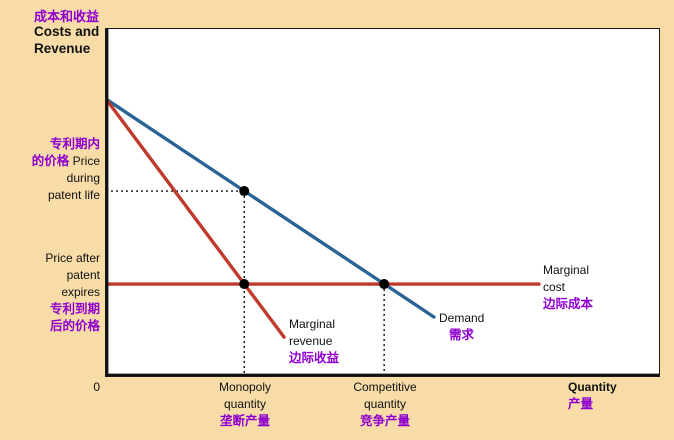  What do you see at coordinates (83, 275) in the screenshot?
I see `price-after-en-line2: patent` at bounding box center [83, 275].